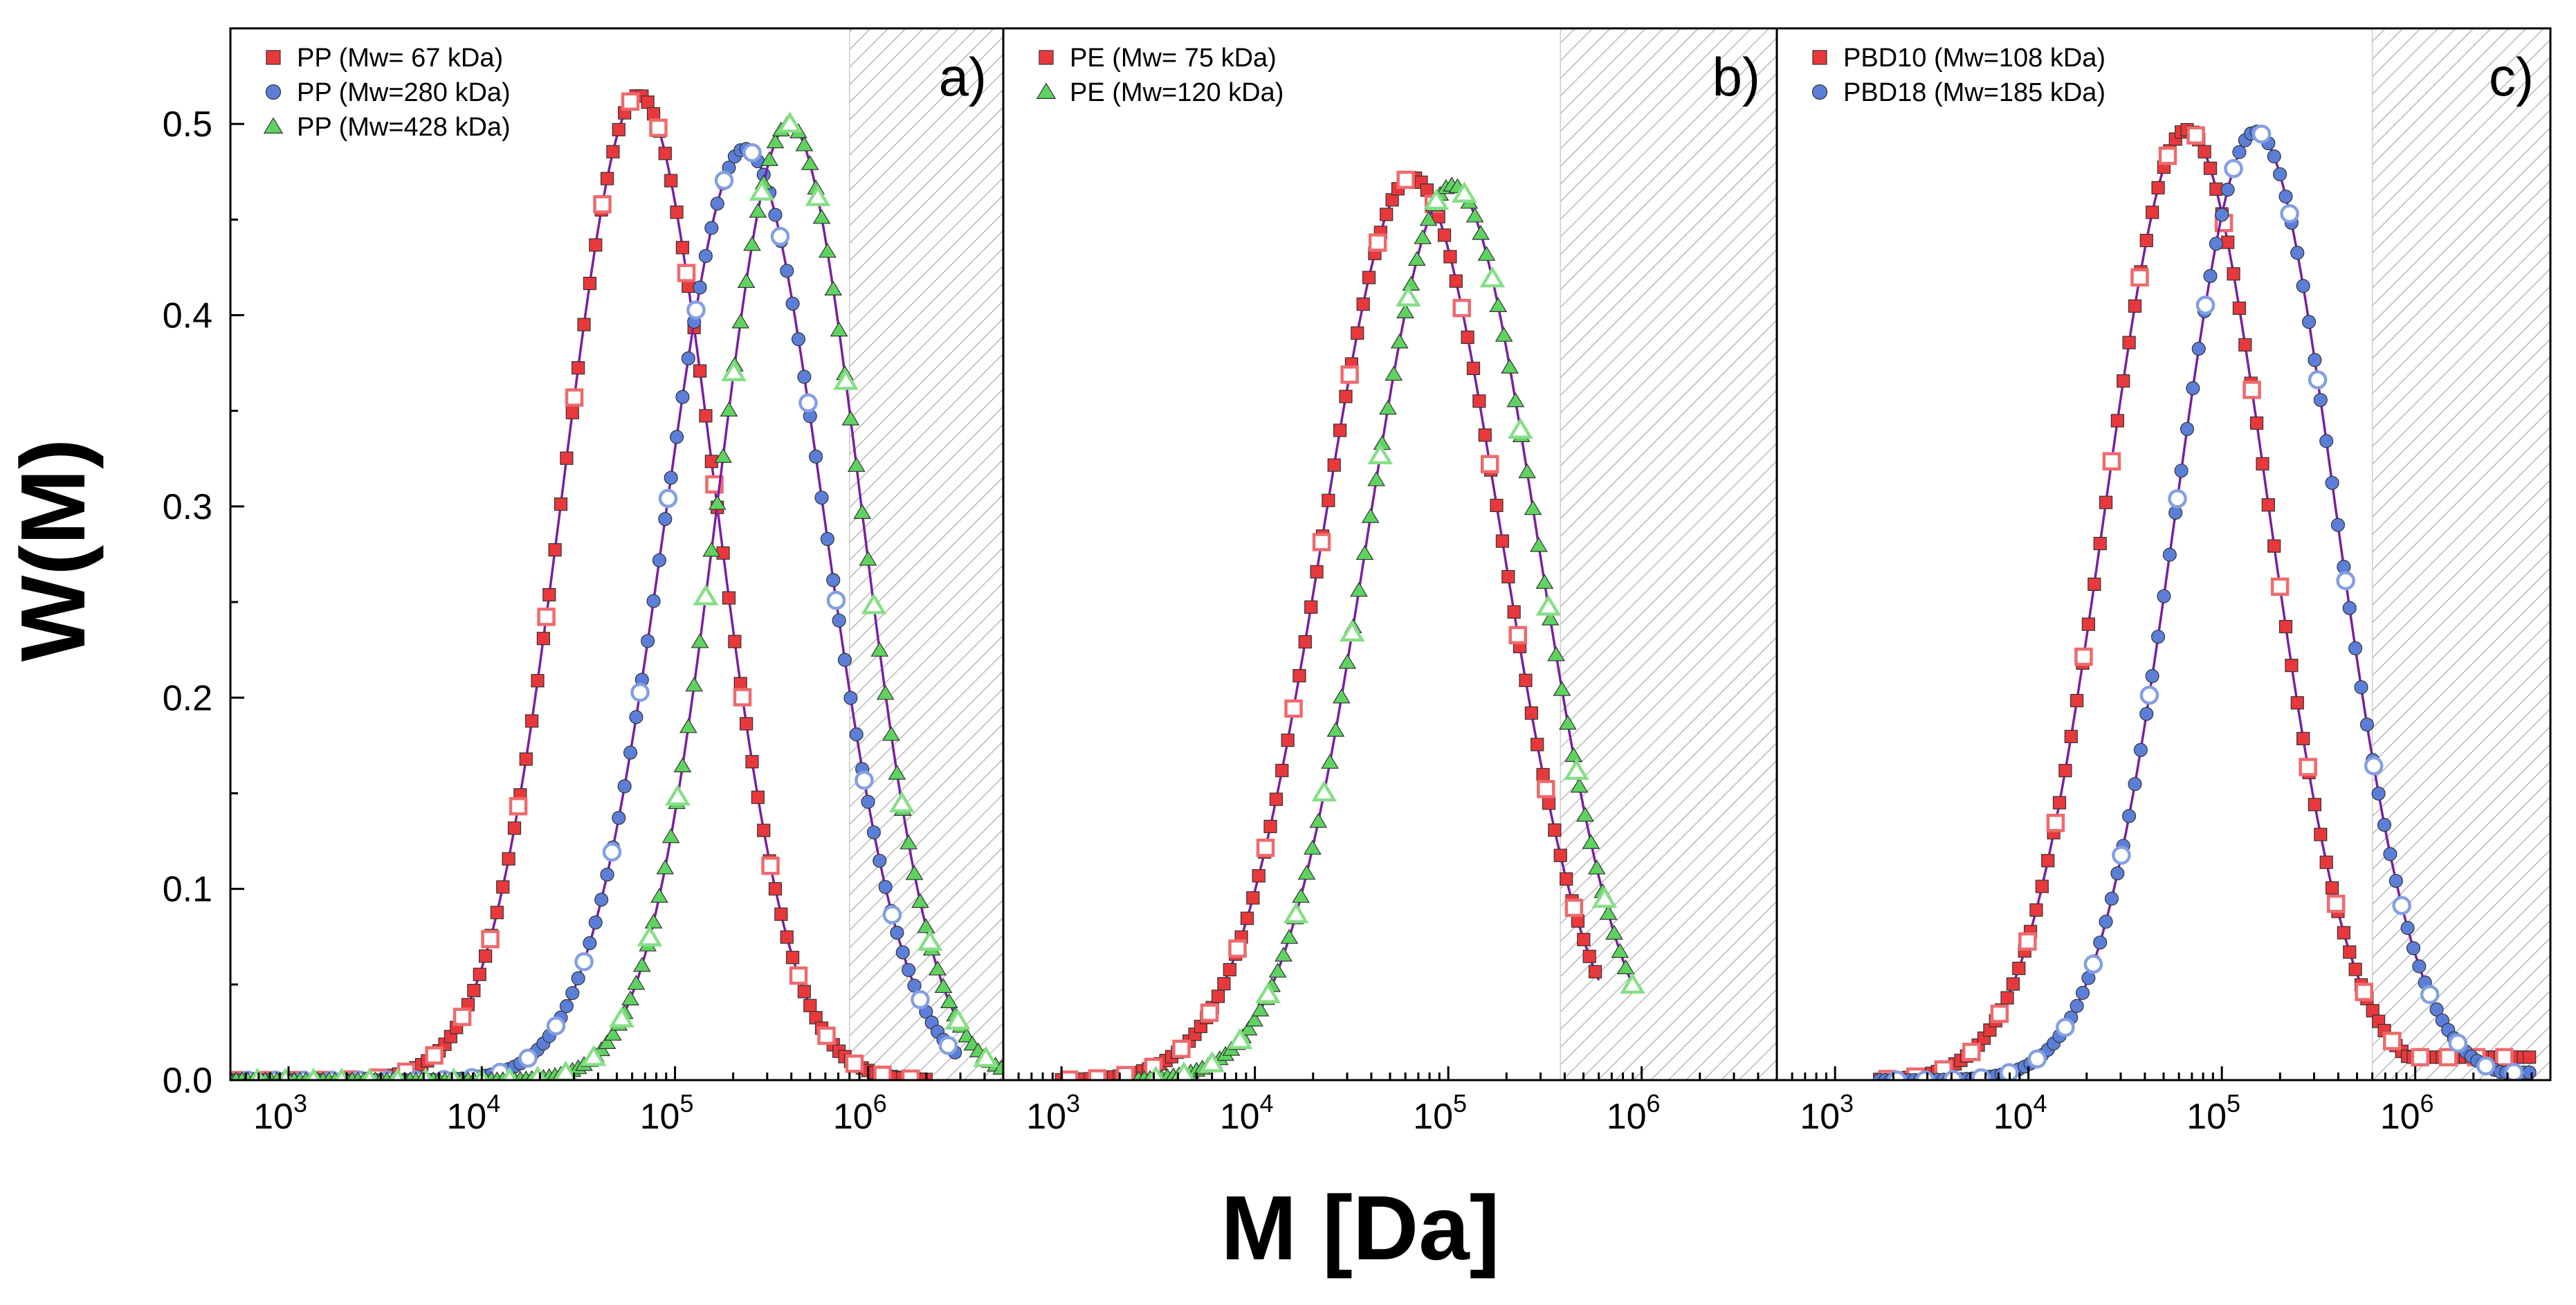 This screenshot has height=1305, width=2576. I want to click on tick-exponent: 5, so click(686, 1103).